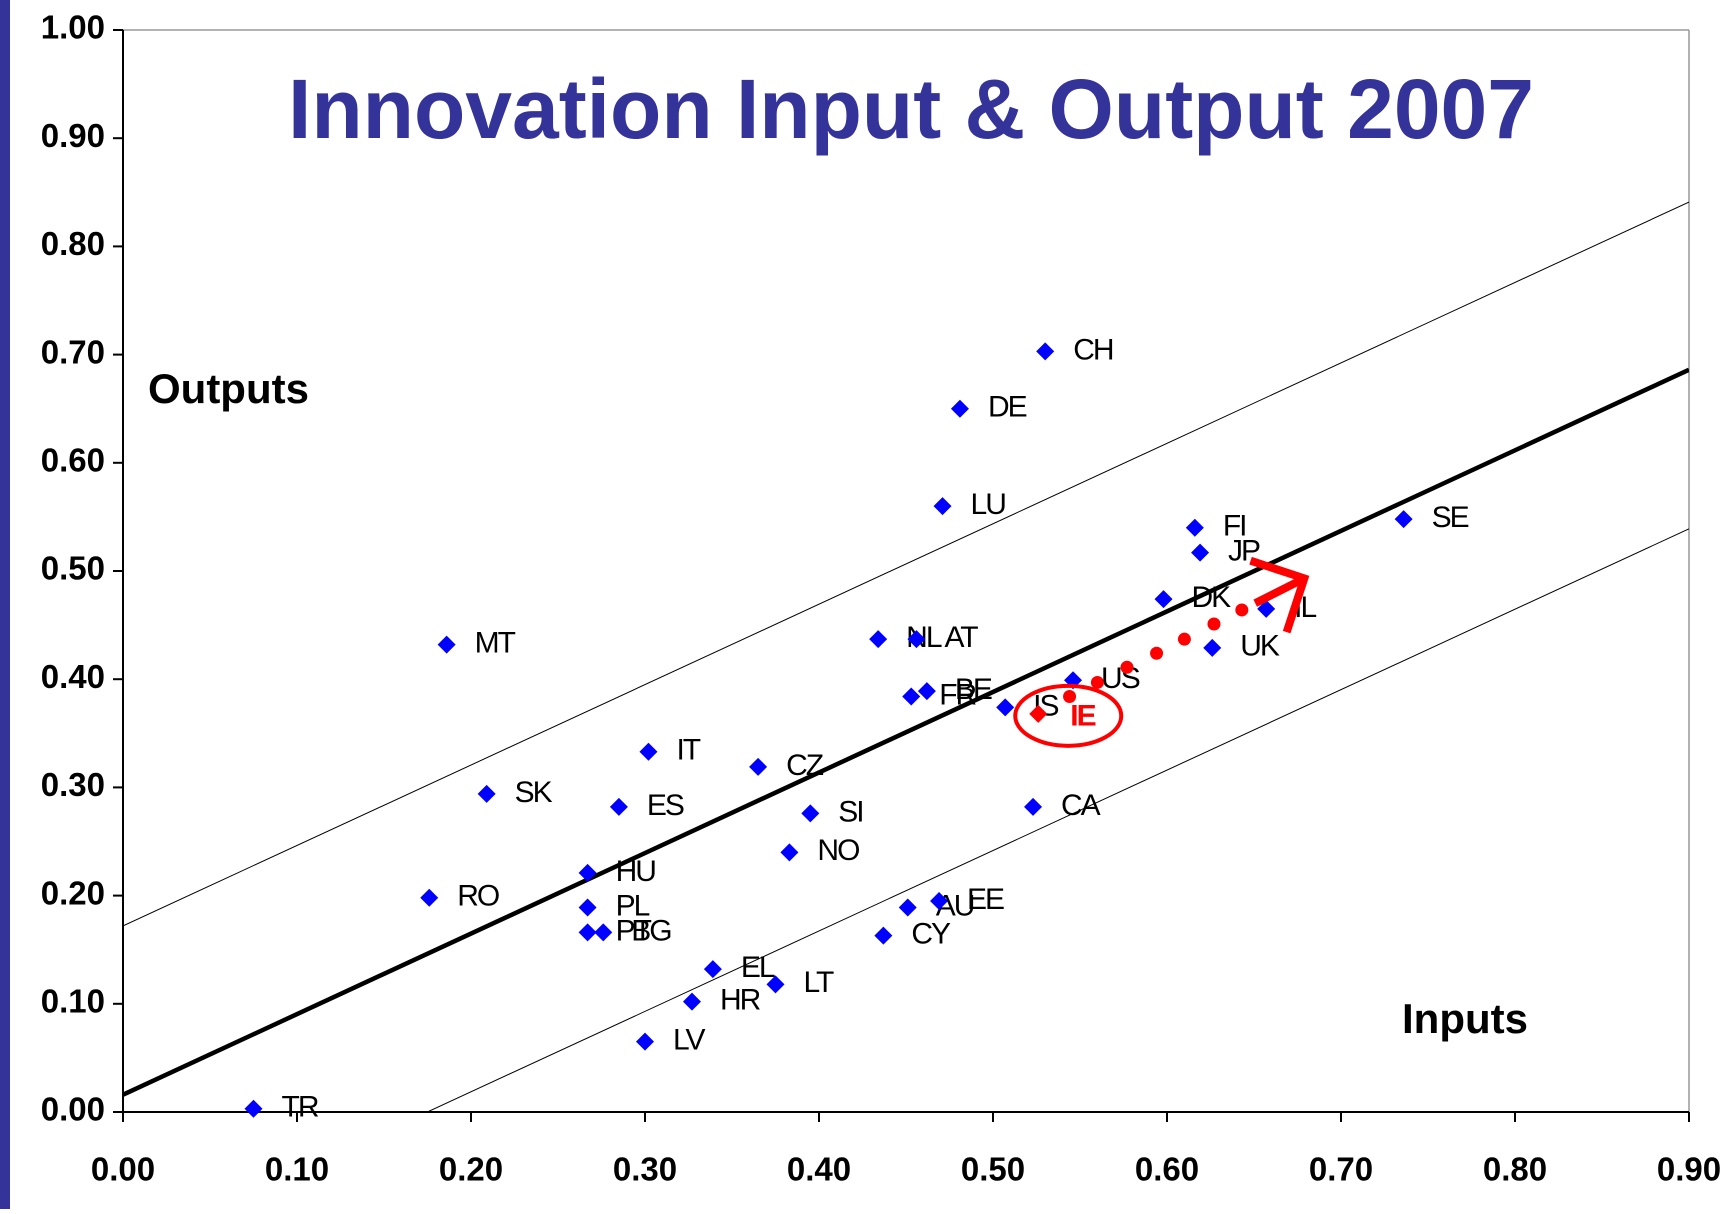 Image resolution: width=1733 pixels, height=1214 pixels. What do you see at coordinates (1212, 597) in the screenshot?
I see `point-label: DK` at bounding box center [1212, 597].